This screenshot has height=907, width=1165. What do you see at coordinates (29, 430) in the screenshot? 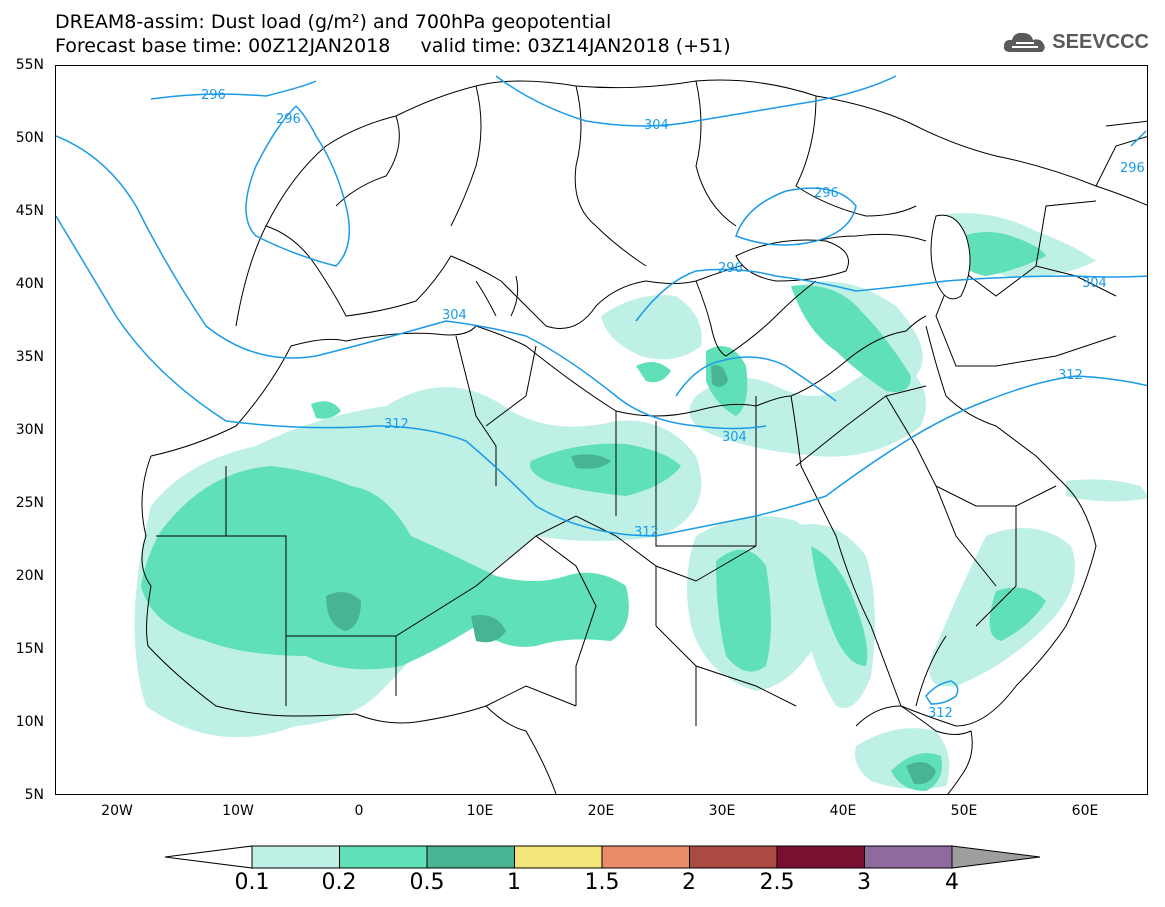
I see `lat-label-30n: 30N` at bounding box center [29, 430].